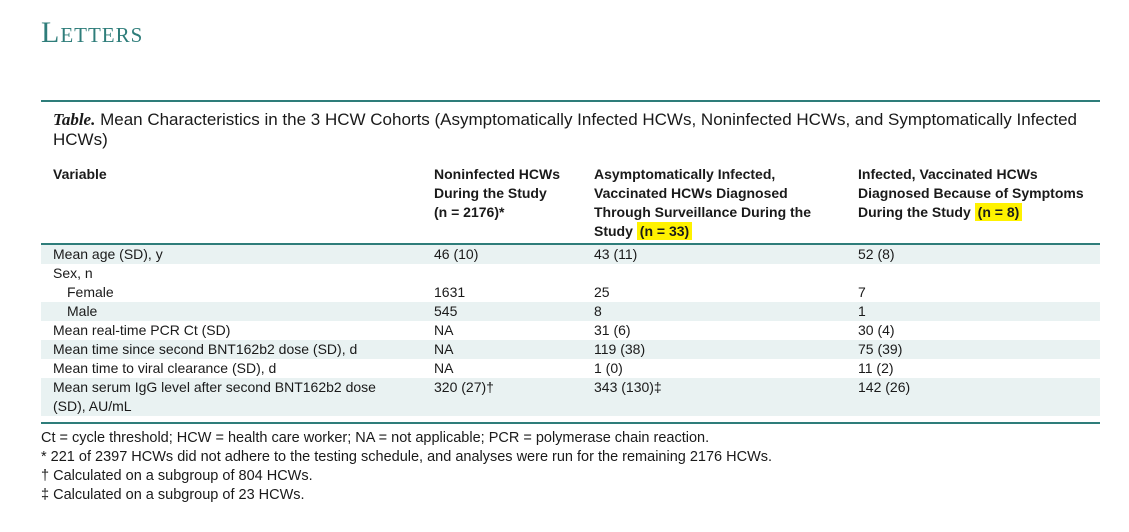  What do you see at coordinates (456, 254) in the screenshot?
I see `row-noninfected: 46 (10)` at bounding box center [456, 254].